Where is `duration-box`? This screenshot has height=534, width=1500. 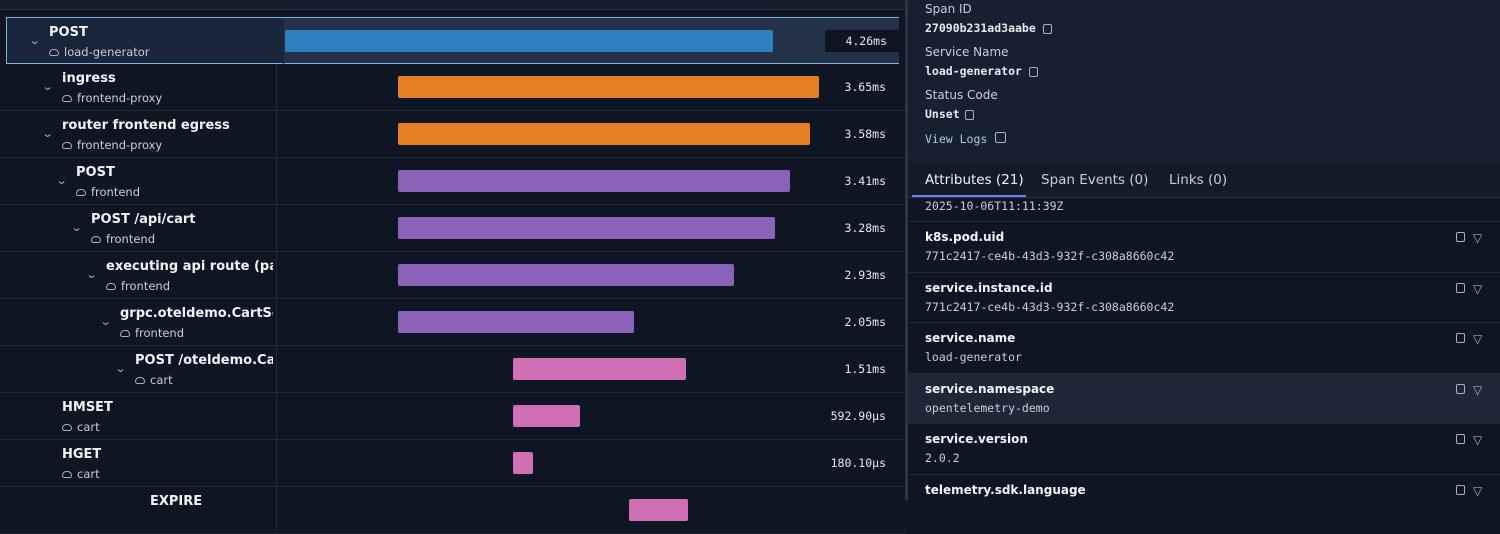 duration-box is located at coordinates (862, 41).